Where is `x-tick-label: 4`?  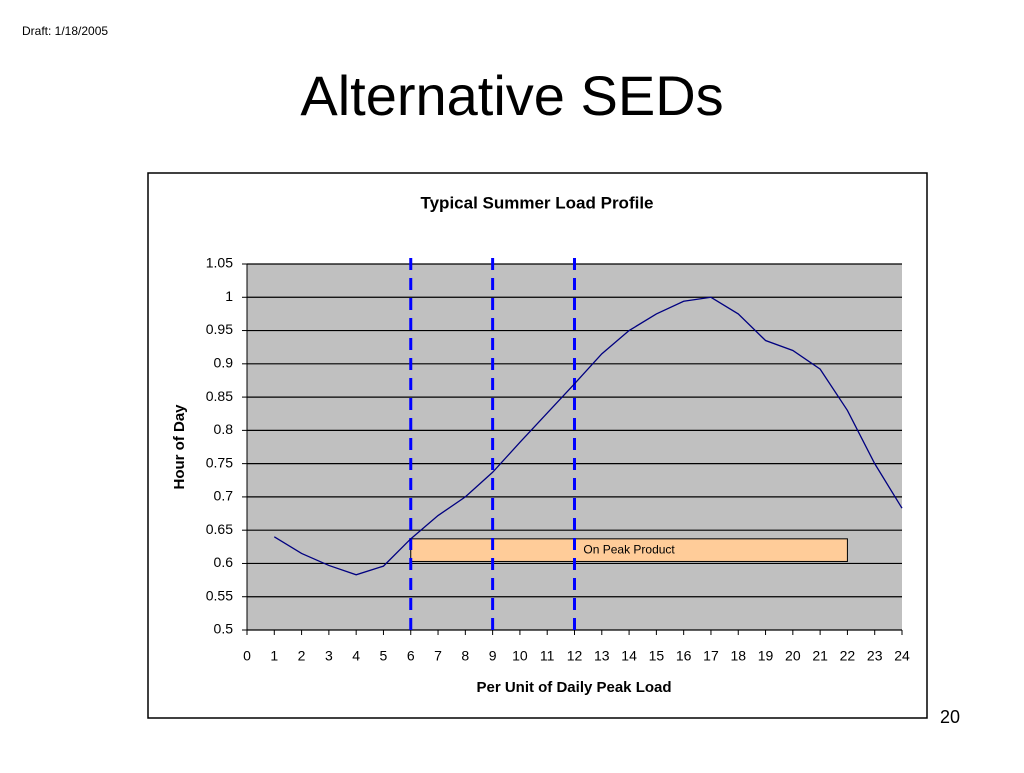 x-tick-label: 4 is located at coordinates (356, 656).